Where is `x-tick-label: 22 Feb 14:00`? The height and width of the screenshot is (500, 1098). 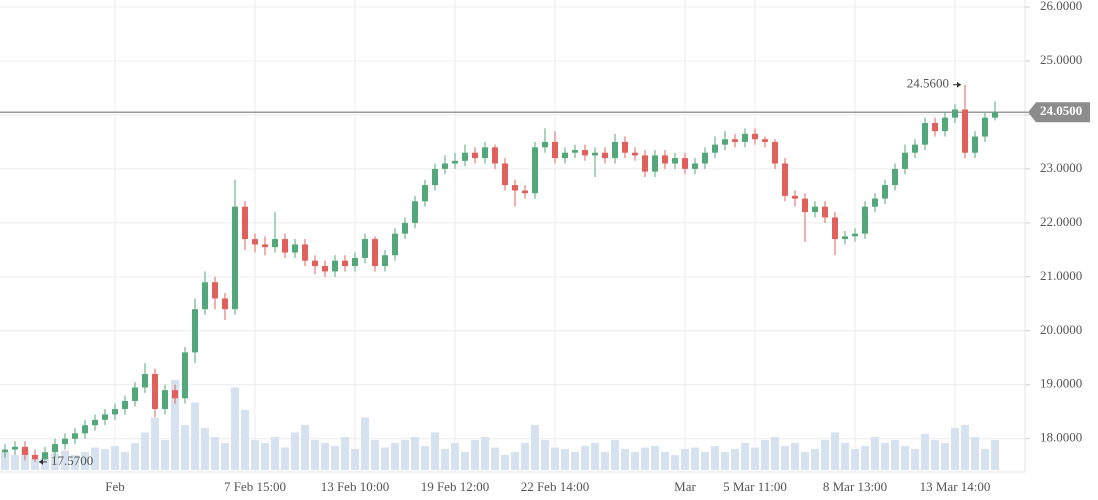
x-tick-label: 22 Feb 14:00 is located at coordinates (555, 486).